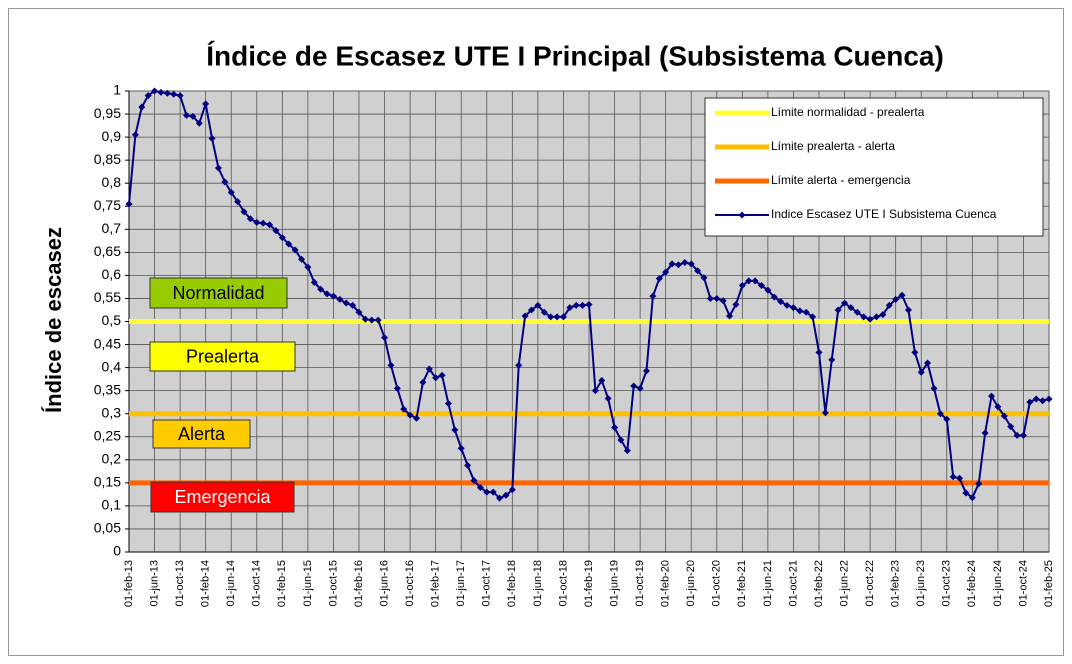 This screenshot has width=1072, height=664. Describe the element at coordinates (359, 583) in the screenshot. I see `x-tick-label: 01-feb-16` at that location.